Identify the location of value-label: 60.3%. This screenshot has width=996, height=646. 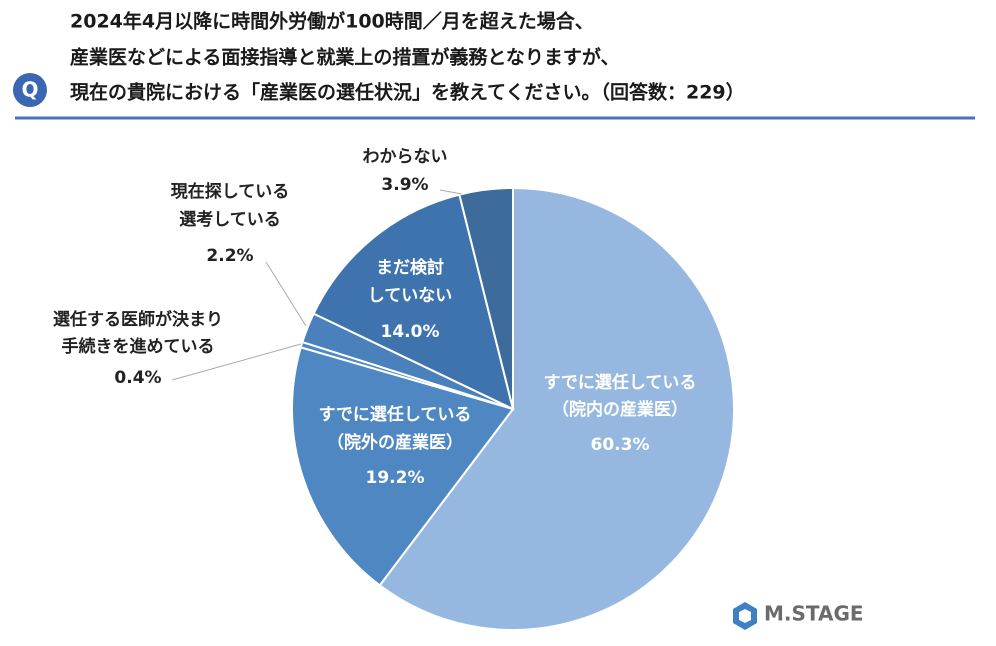
(620, 445).